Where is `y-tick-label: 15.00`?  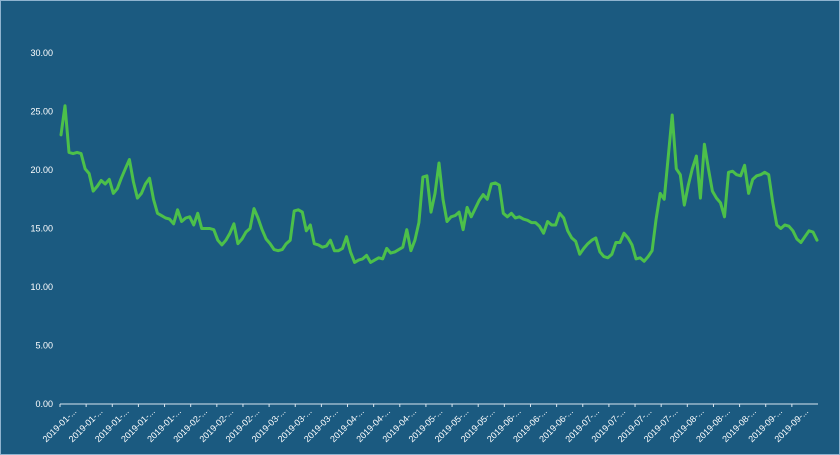 y-tick-label: 15.00 is located at coordinates (41, 229).